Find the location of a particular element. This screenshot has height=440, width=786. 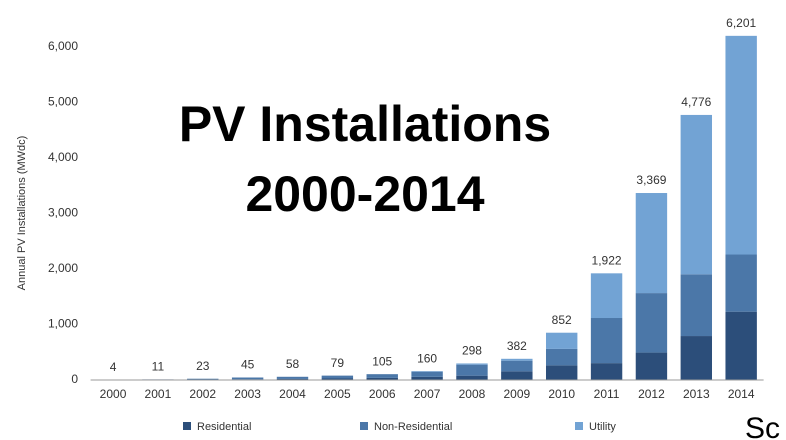

x-tick-label: 2000 is located at coordinates (113, 394).